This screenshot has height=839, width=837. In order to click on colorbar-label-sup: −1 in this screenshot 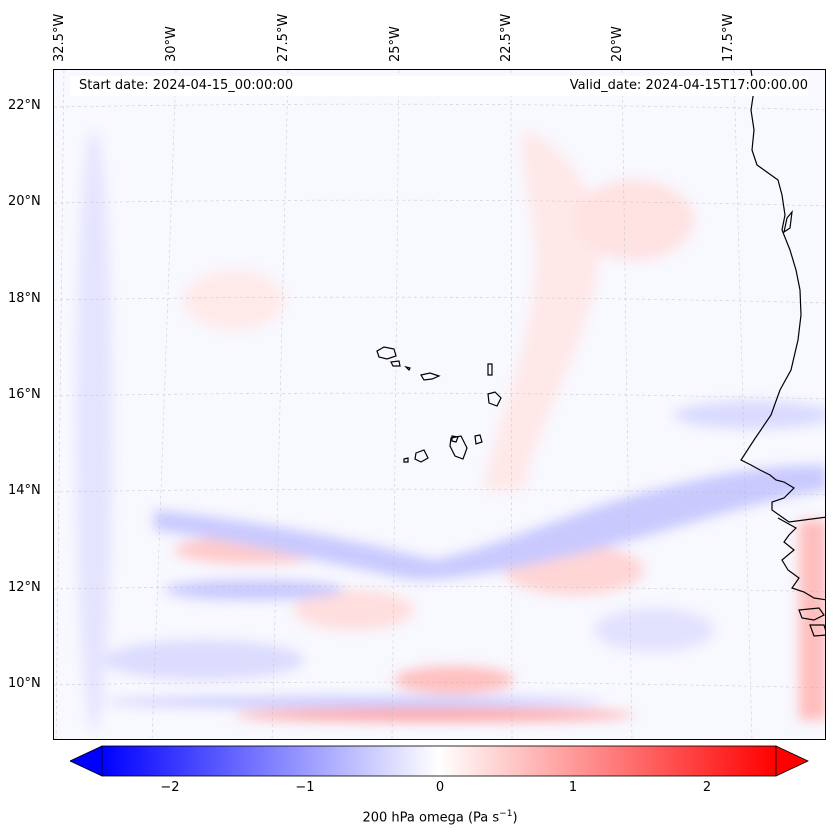, I will do `click(506, 814)`.